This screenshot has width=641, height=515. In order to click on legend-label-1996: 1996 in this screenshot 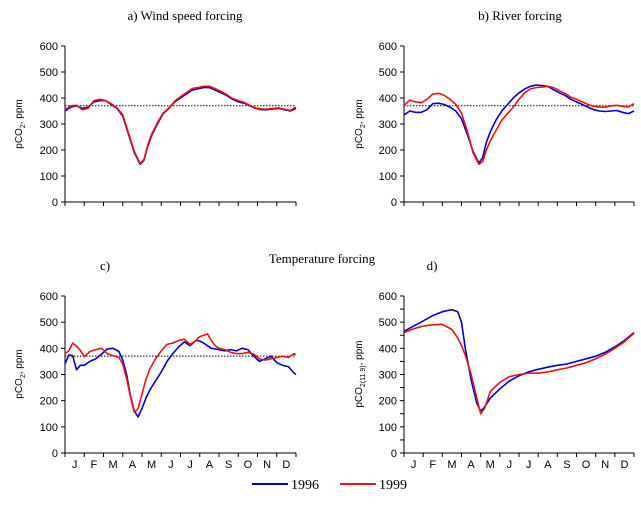, I will do `click(305, 485)`.